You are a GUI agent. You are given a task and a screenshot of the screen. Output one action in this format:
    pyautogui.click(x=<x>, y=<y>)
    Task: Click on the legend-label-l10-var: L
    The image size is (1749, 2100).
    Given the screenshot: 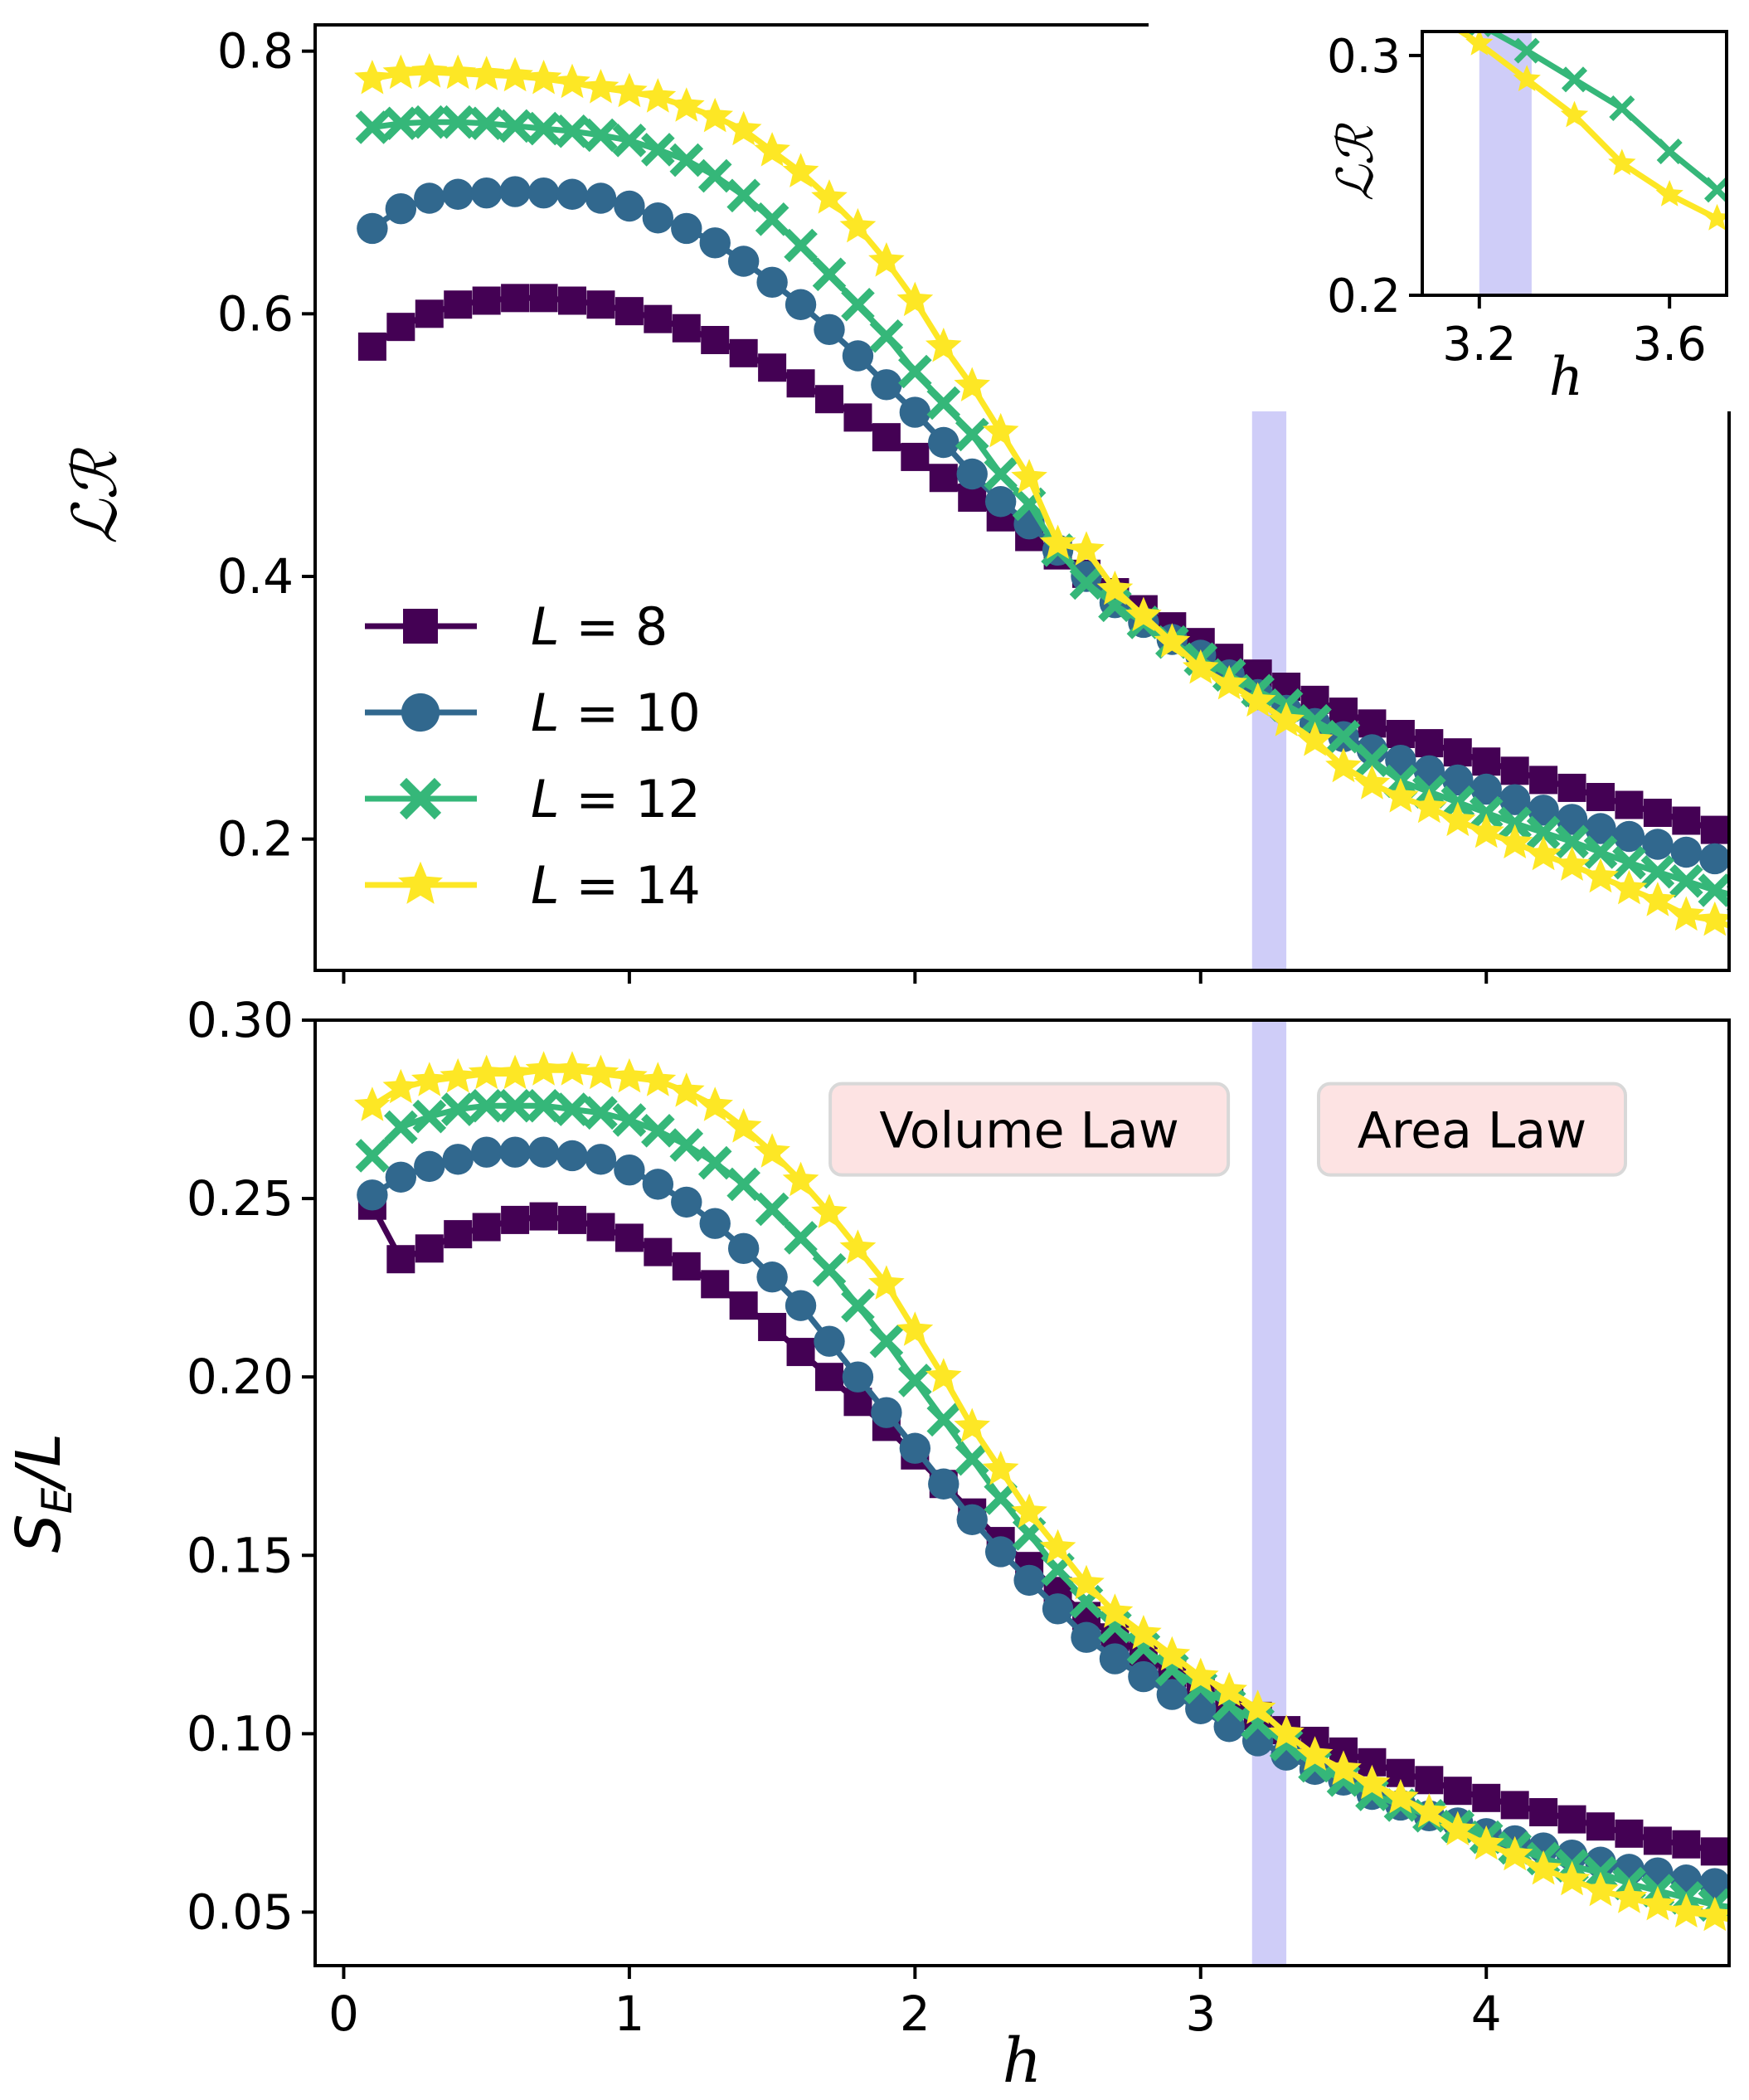 What is the action you would take?
    pyautogui.click(x=545, y=713)
    